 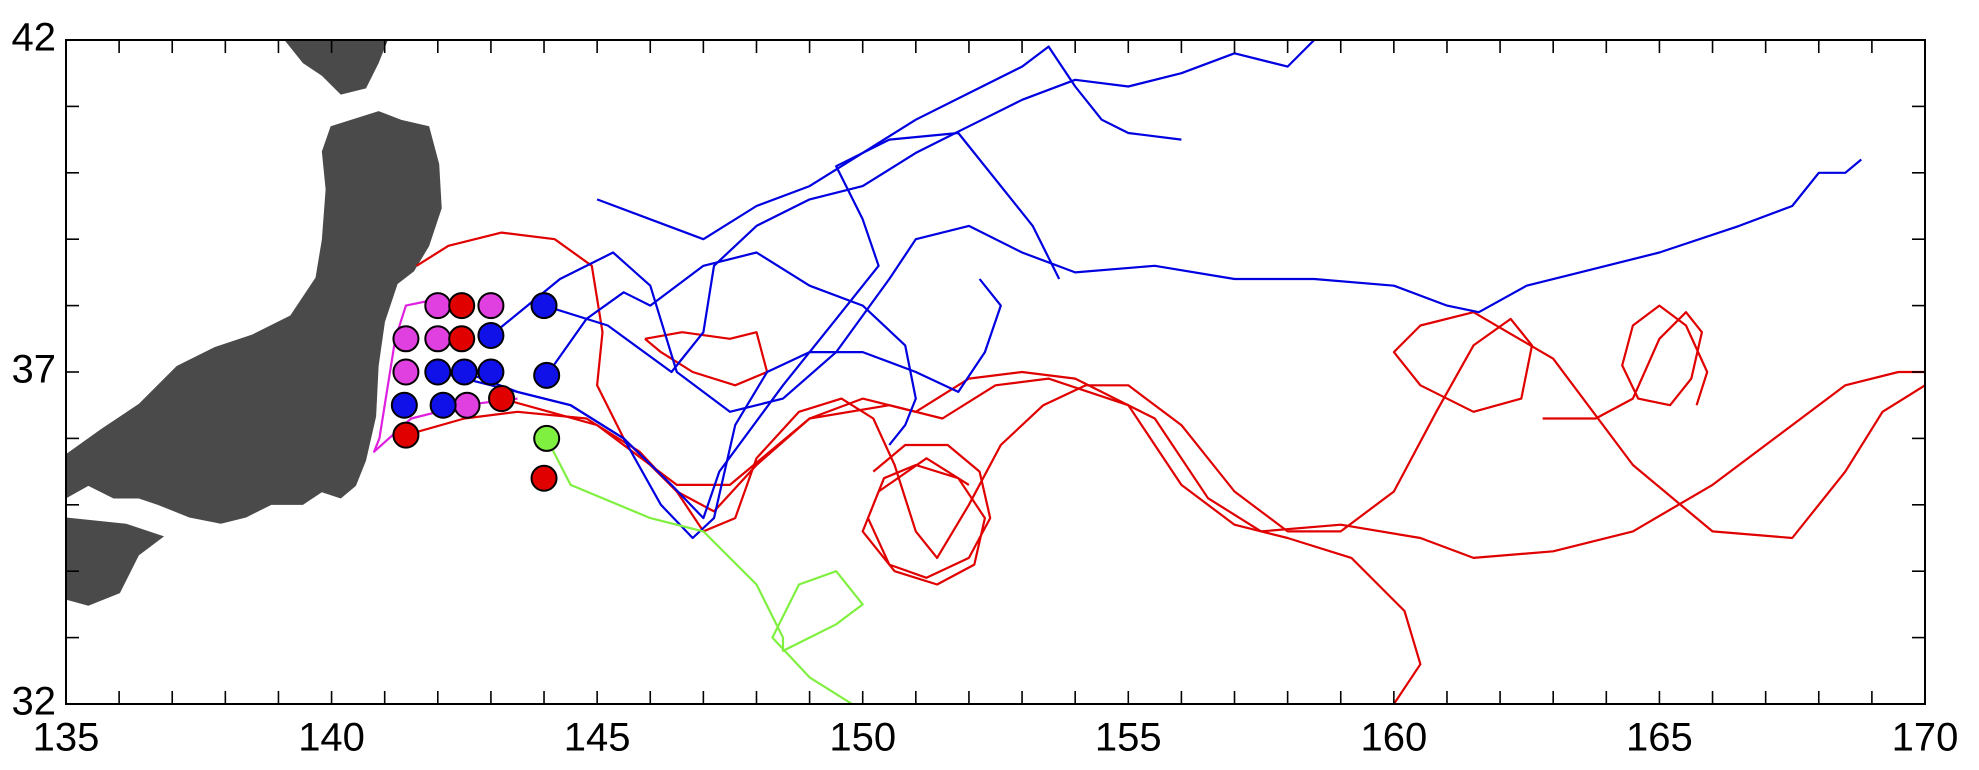 I want to click on x-tick-label: 160, so click(x=1393, y=738).